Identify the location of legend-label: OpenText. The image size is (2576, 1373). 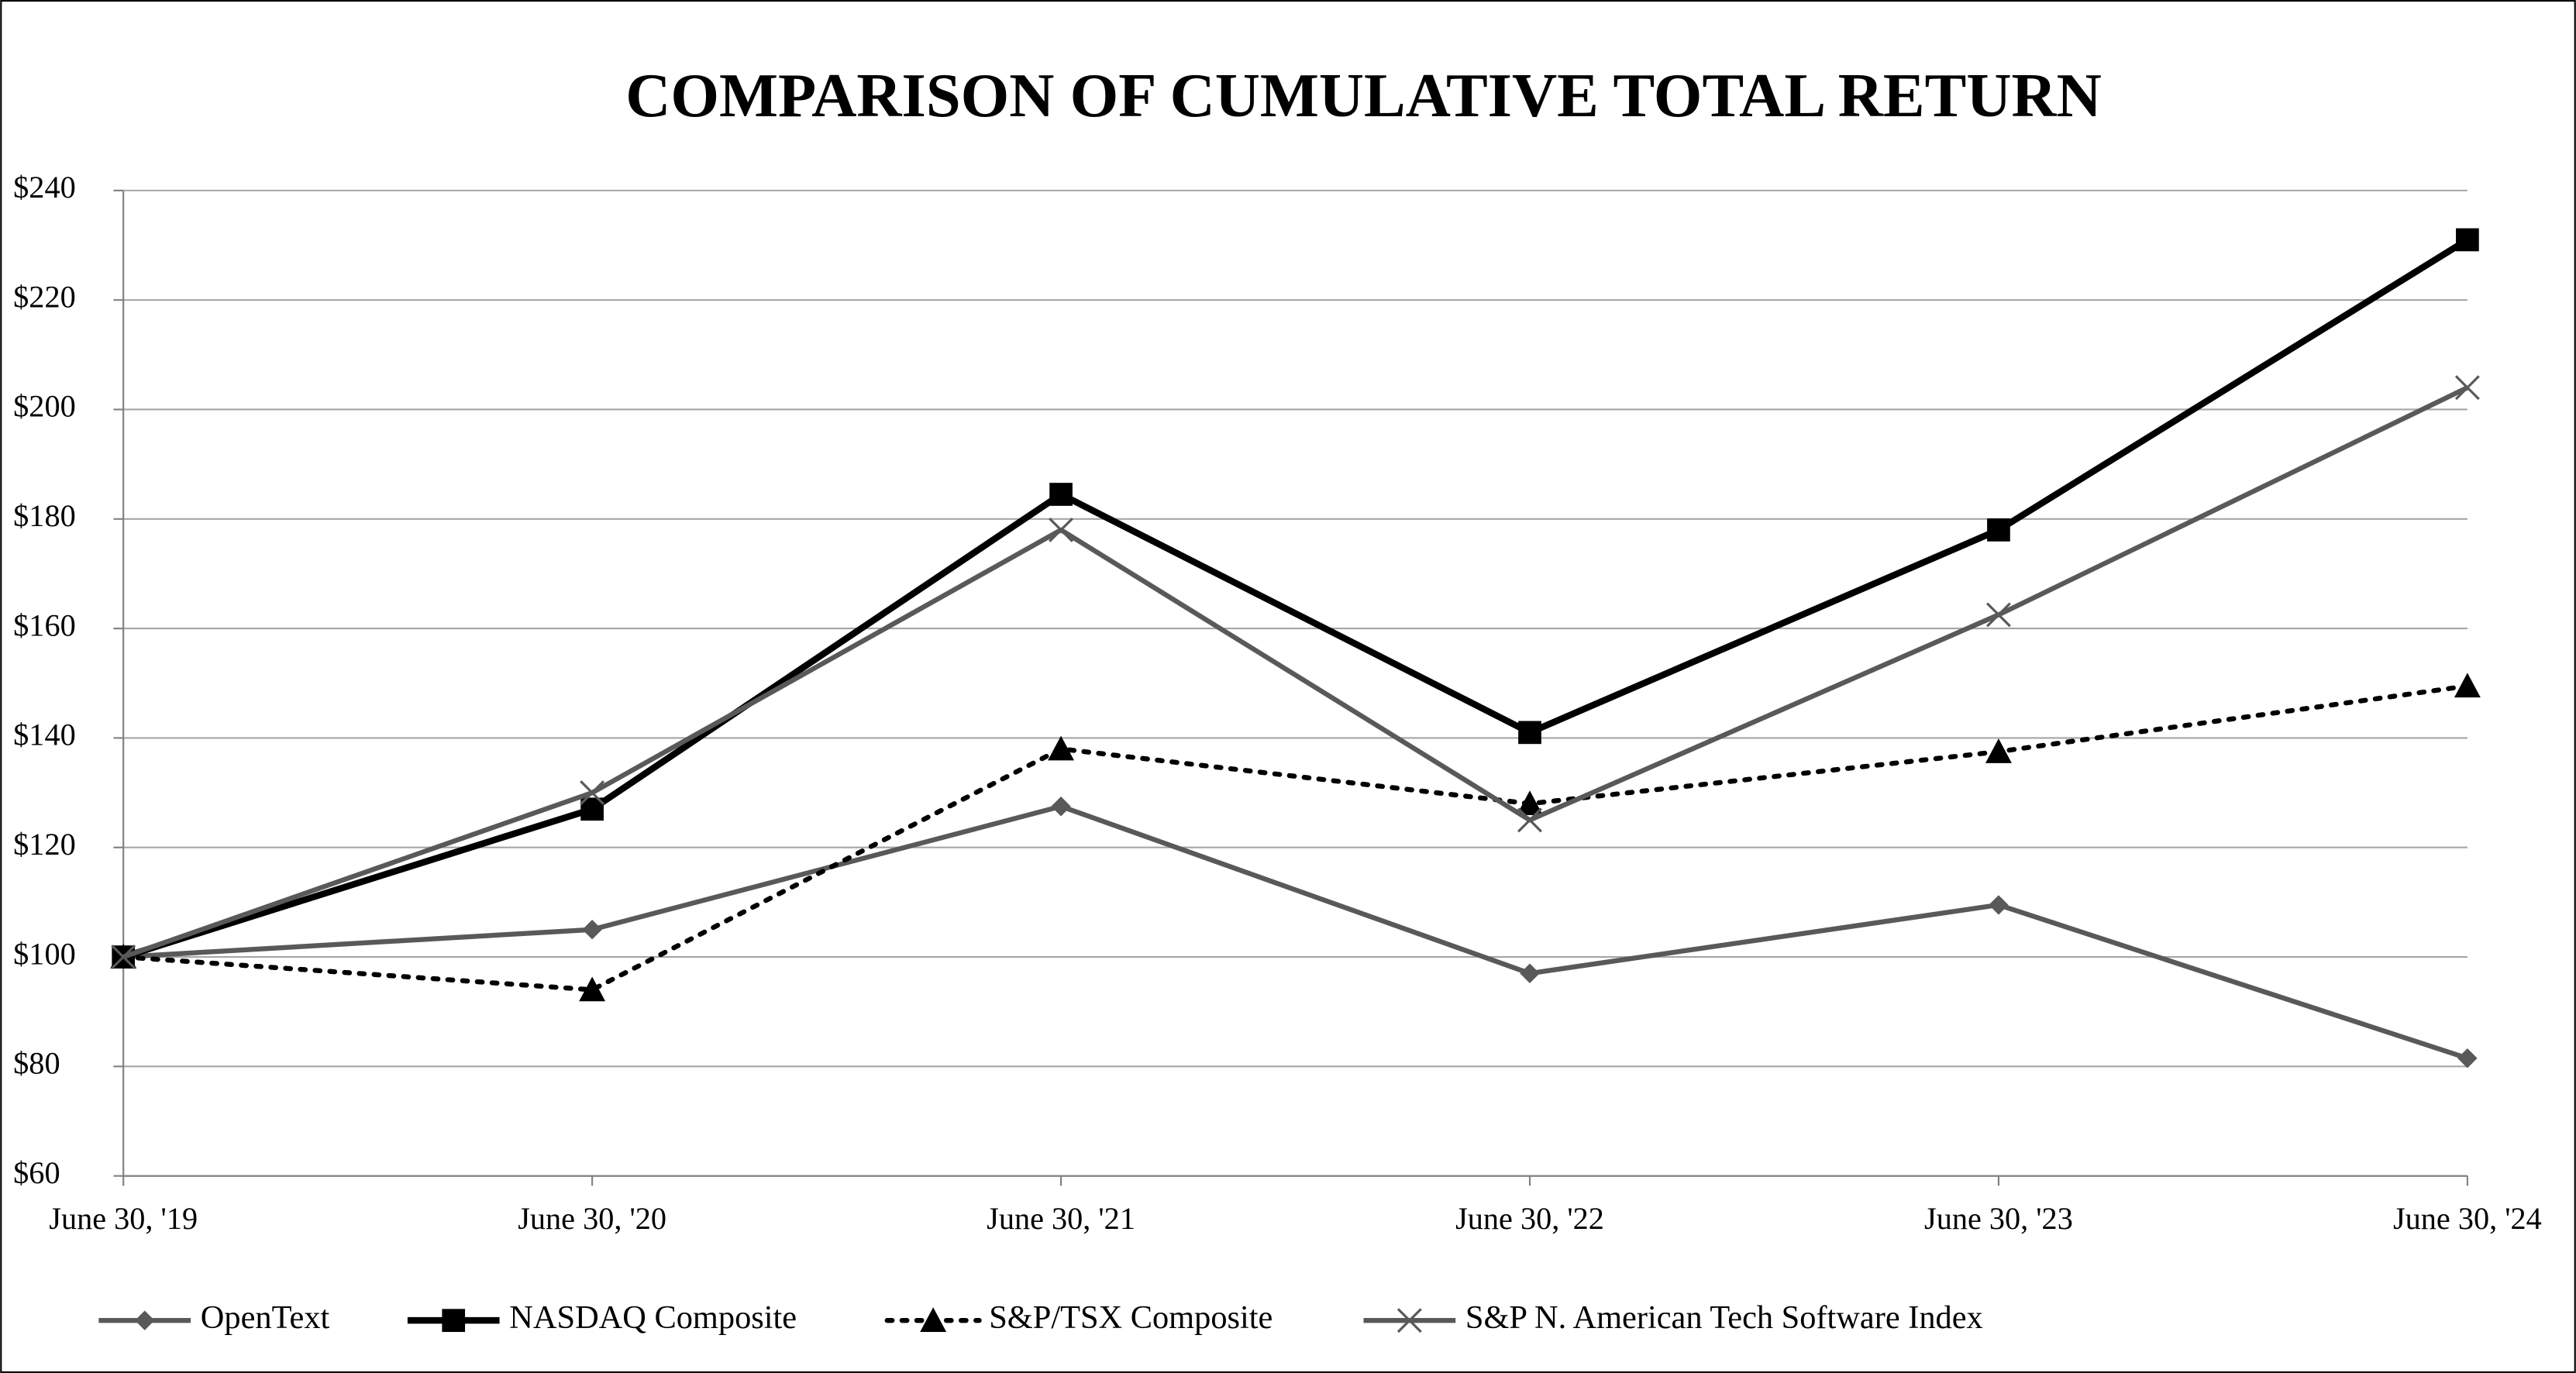
(265, 1317).